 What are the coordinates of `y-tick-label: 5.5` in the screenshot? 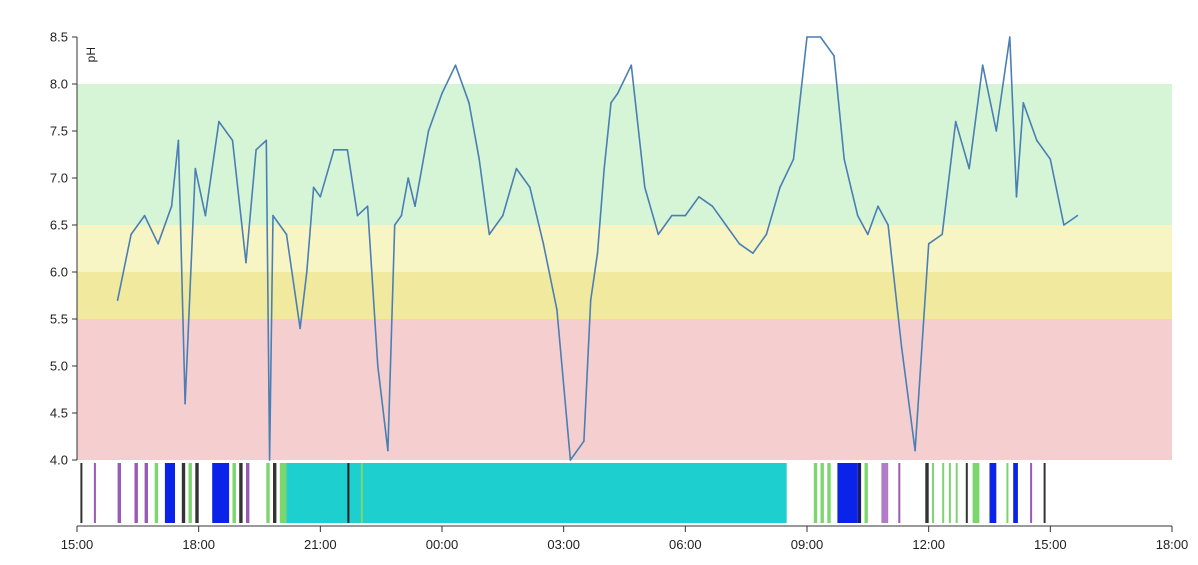 It's located at (59, 319).